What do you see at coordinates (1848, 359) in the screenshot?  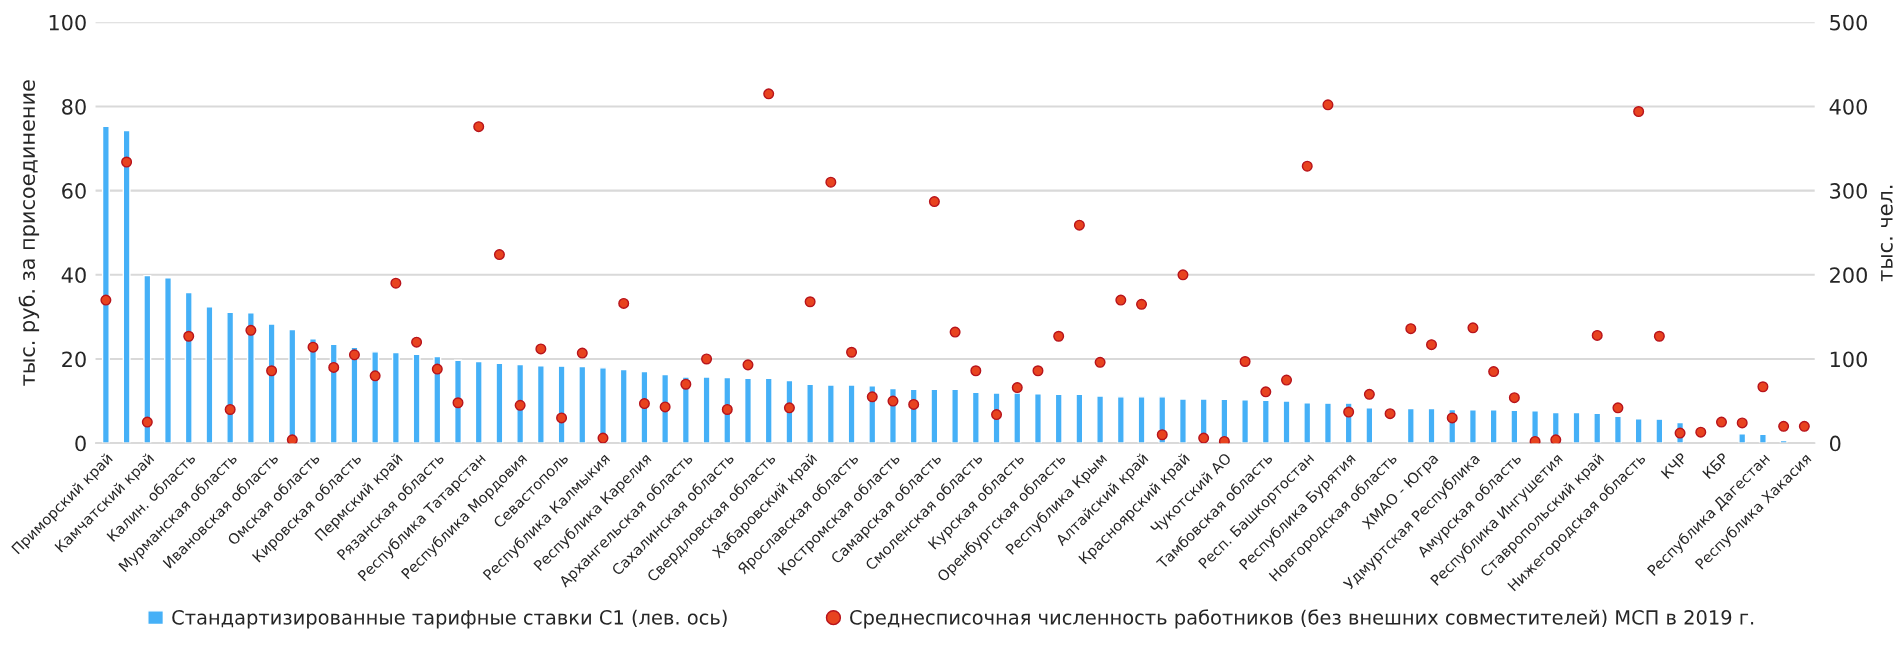 I see `y2-tick-label: 100` at bounding box center [1848, 359].